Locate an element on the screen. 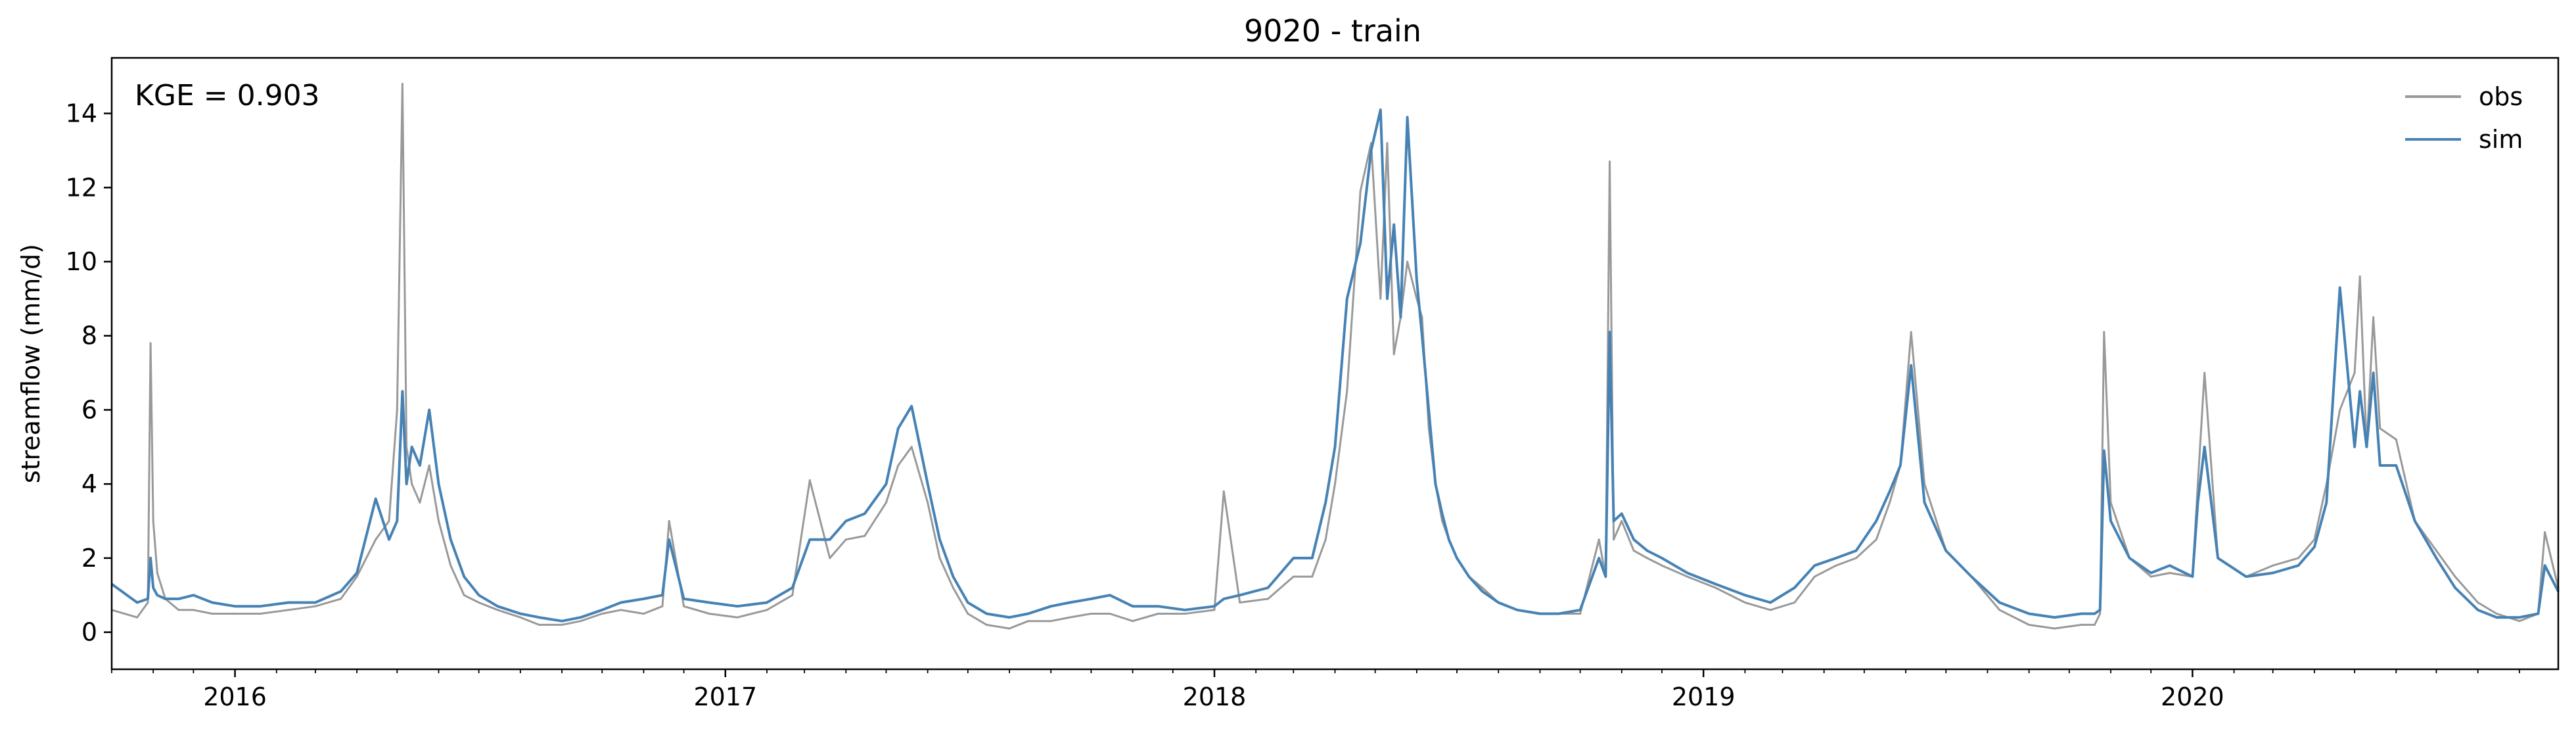 The height and width of the screenshot is (735, 2576). y-tick-label: 2 is located at coordinates (89, 558).